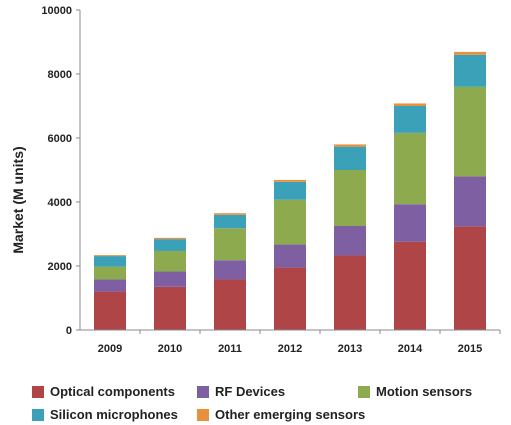 The width and height of the screenshot is (511, 425). What do you see at coordinates (170, 308) in the screenshot?
I see `bar-segment-optical-components-2010` at bounding box center [170, 308].